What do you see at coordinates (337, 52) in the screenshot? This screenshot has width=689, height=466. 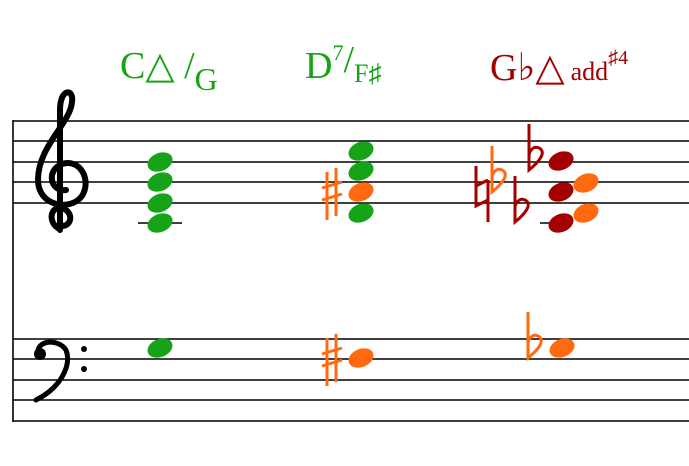 I see `chord-extension: 7` at bounding box center [337, 52].